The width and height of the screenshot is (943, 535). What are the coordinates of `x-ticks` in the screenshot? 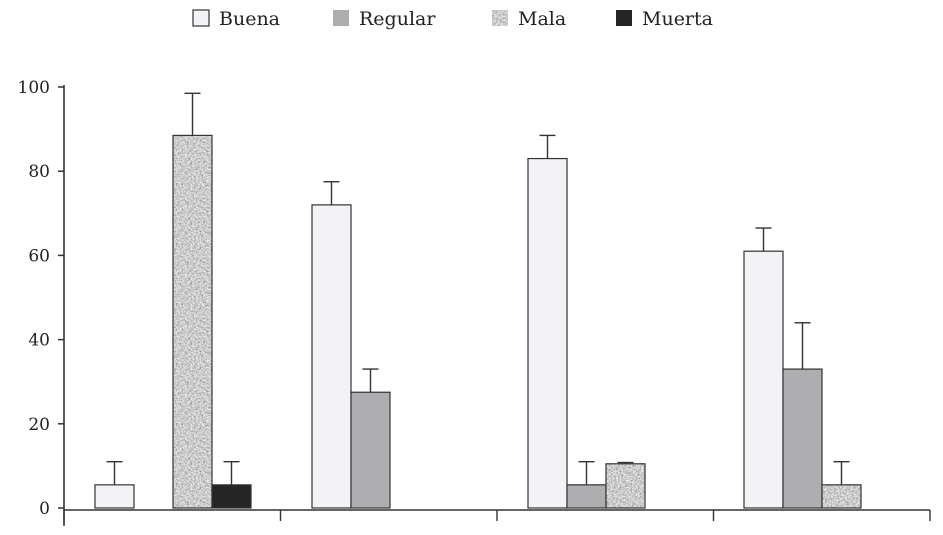 It's located at (497, 515).